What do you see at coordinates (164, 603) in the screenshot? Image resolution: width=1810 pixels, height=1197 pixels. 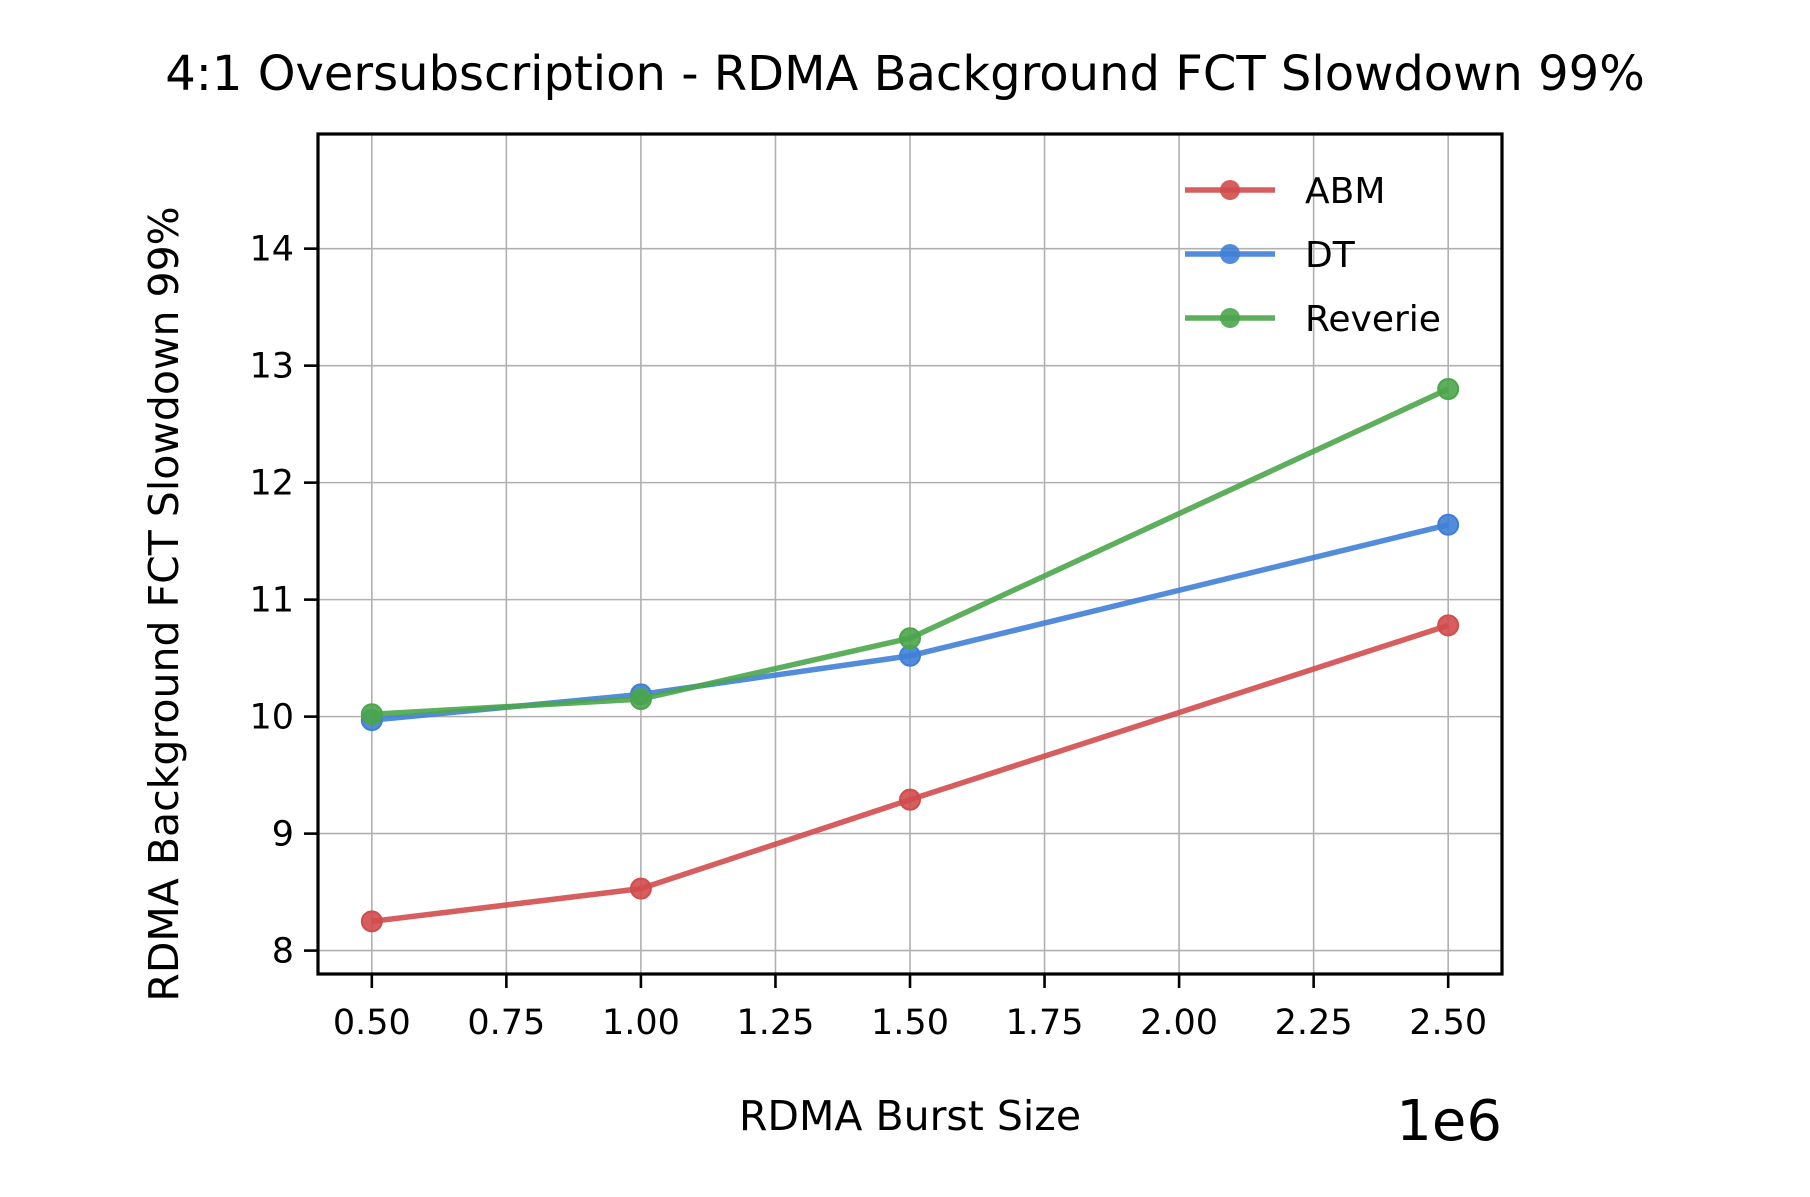 I see `y-axis-label: RDMA Background FCT Slowdown 99%` at bounding box center [164, 603].